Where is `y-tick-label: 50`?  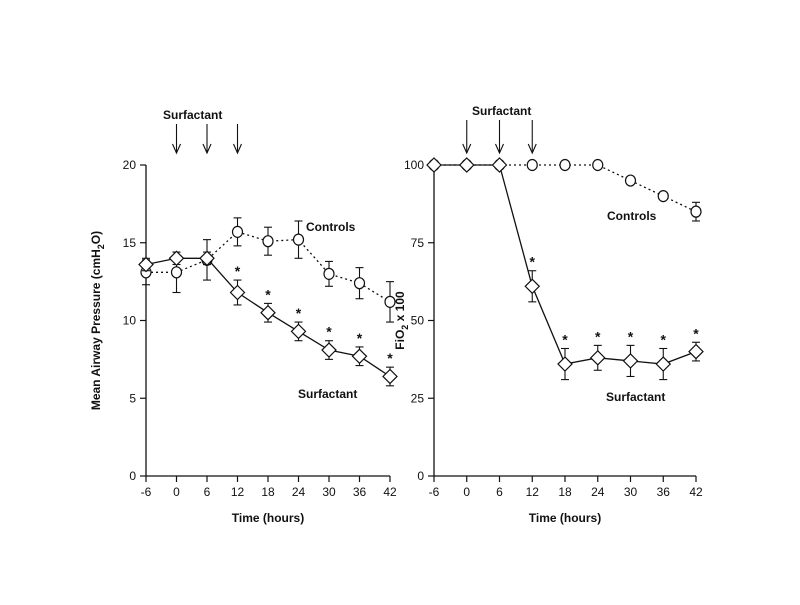
y-tick-label: 50 is located at coordinates (418, 321).